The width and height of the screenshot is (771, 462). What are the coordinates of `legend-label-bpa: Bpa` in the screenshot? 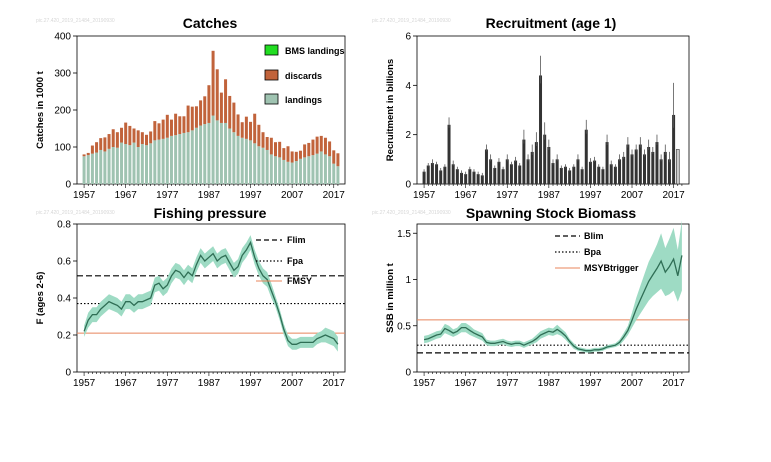 It's located at (593, 252).